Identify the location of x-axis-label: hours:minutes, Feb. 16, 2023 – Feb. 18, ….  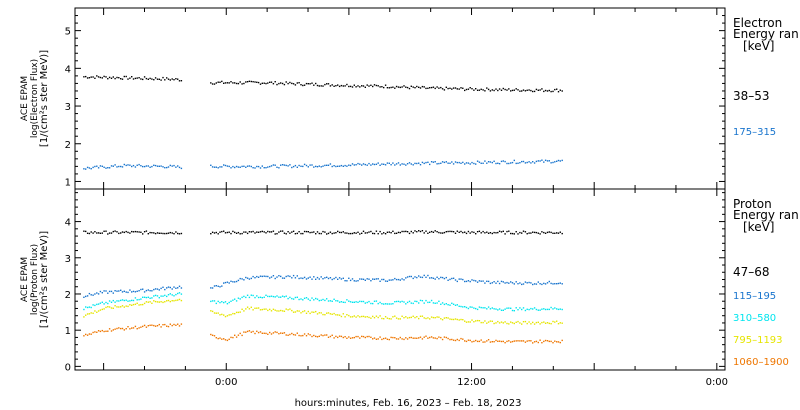
(408, 403).